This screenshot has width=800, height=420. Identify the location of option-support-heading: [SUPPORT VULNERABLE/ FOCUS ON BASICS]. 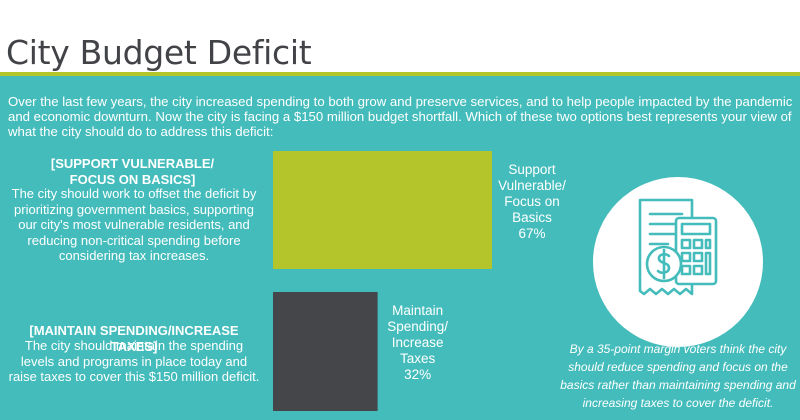
(132, 172).